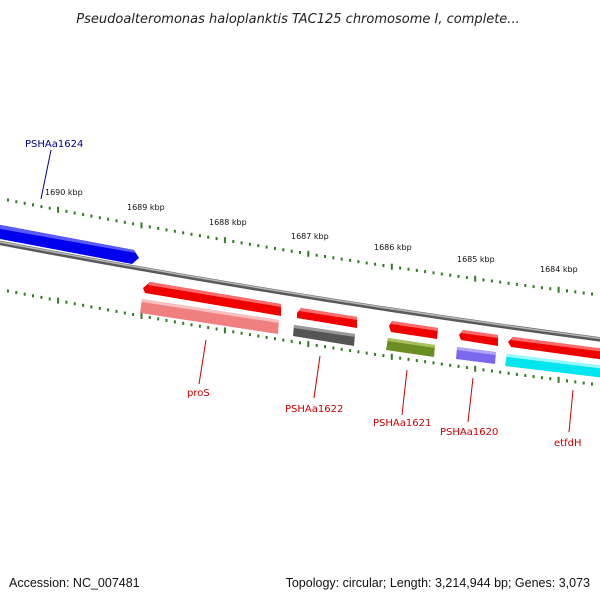  I want to click on gene-label-PSHAa1624: PSHAa1624, so click(54, 144).